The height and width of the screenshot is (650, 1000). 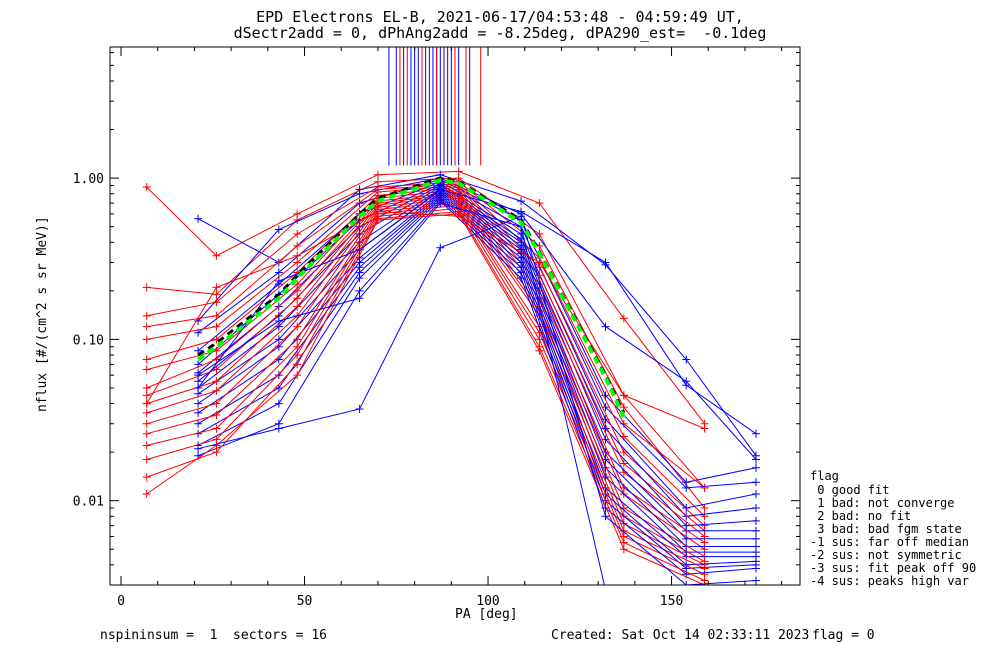 I want to click on legend-item: -2 sus: not symmetric, so click(x=886, y=555).